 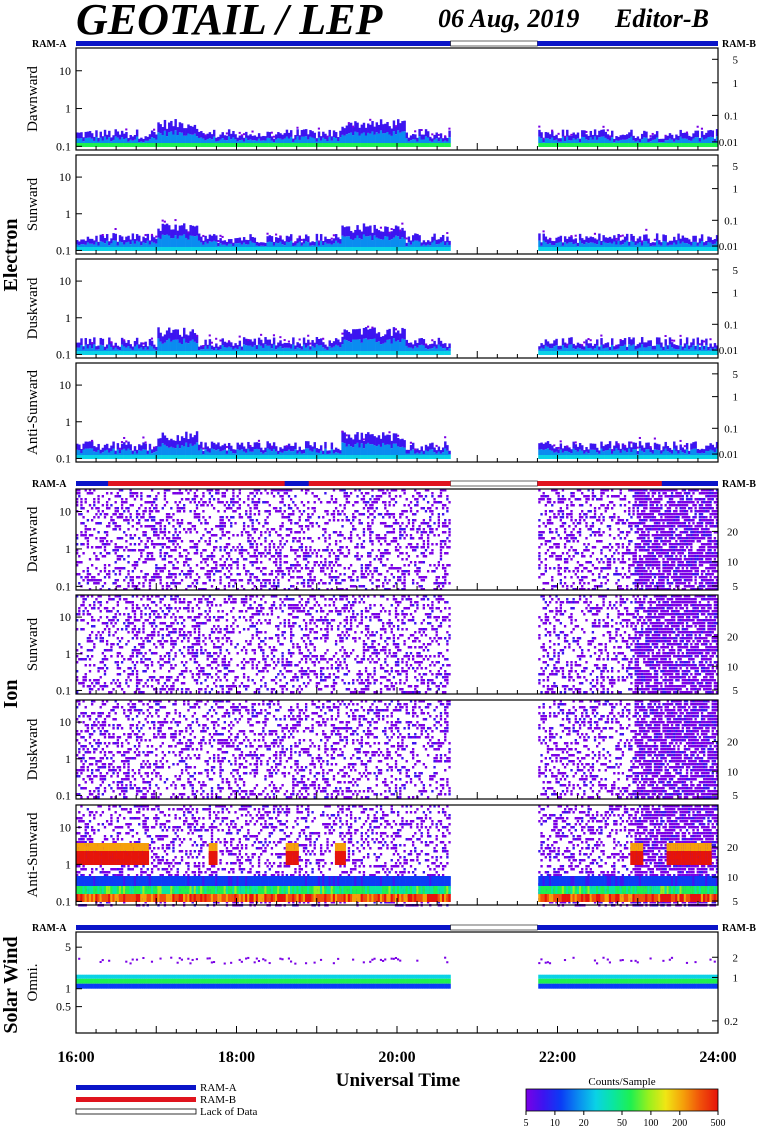 What do you see at coordinates (396, 1057) in the screenshot?
I see `x-tick-label: 20:00` at bounding box center [396, 1057].